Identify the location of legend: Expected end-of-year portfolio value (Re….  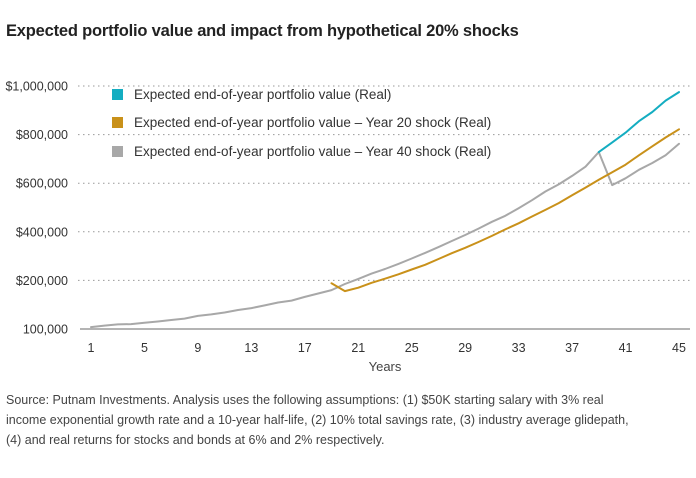
(301, 123).